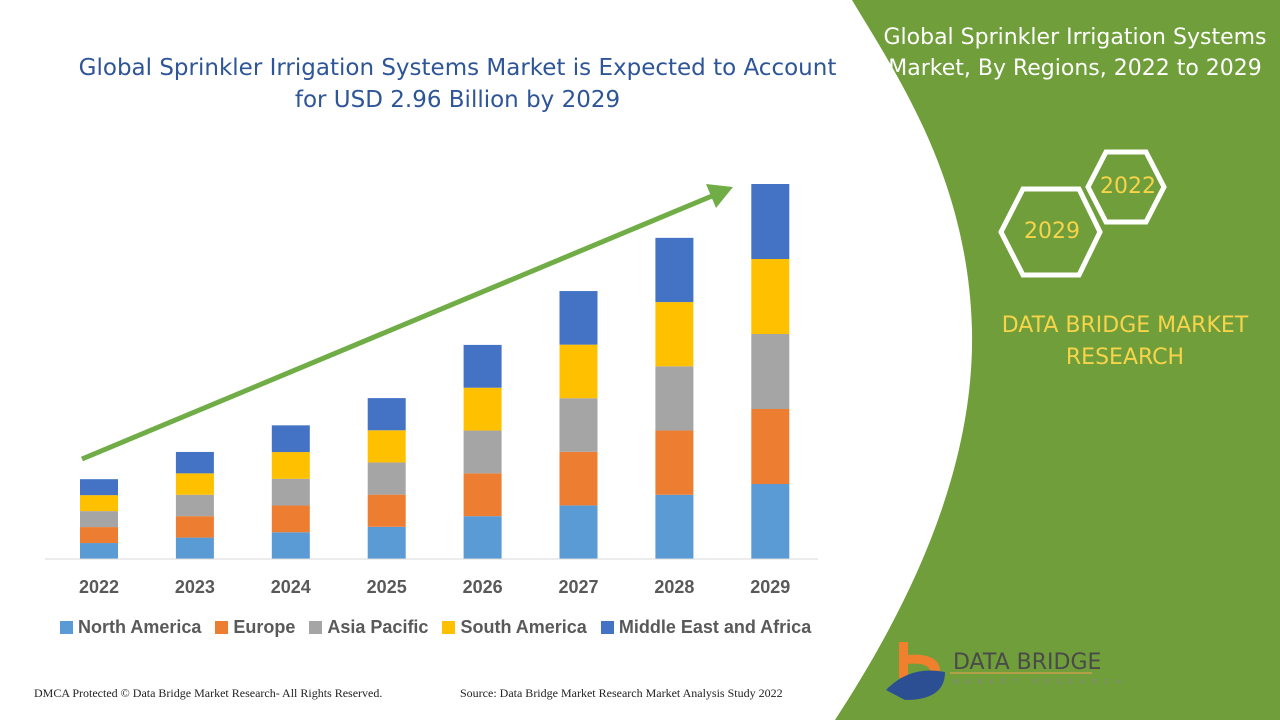  I want to click on bar-segment-2024-middle-east-and-africa, so click(290, 439).